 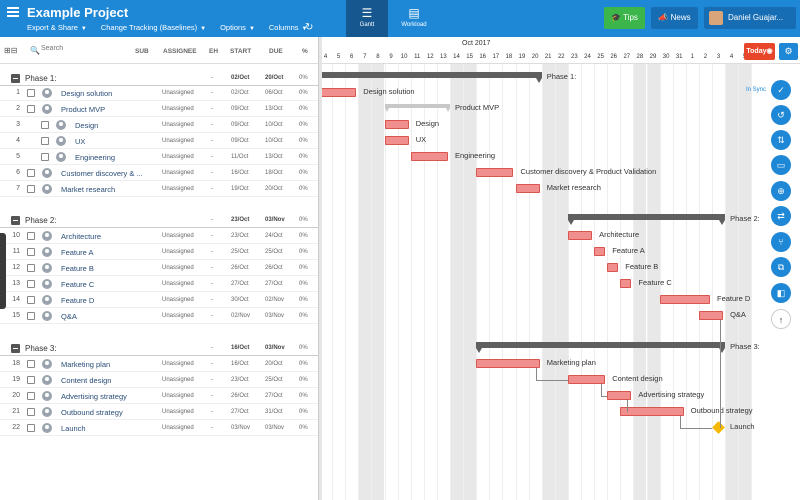 What do you see at coordinates (240, 252) in the screenshot?
I see `task-start: 25/Oct` at bounding box center [240, 252].